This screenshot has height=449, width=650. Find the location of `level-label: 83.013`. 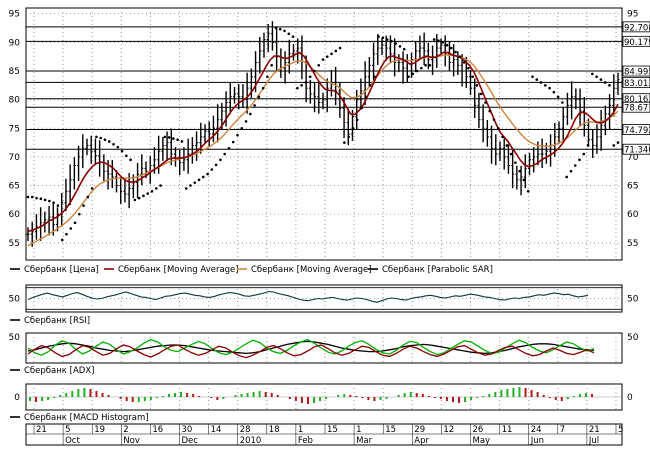

level-label: 83.013 is located at coordinates (637, 84).